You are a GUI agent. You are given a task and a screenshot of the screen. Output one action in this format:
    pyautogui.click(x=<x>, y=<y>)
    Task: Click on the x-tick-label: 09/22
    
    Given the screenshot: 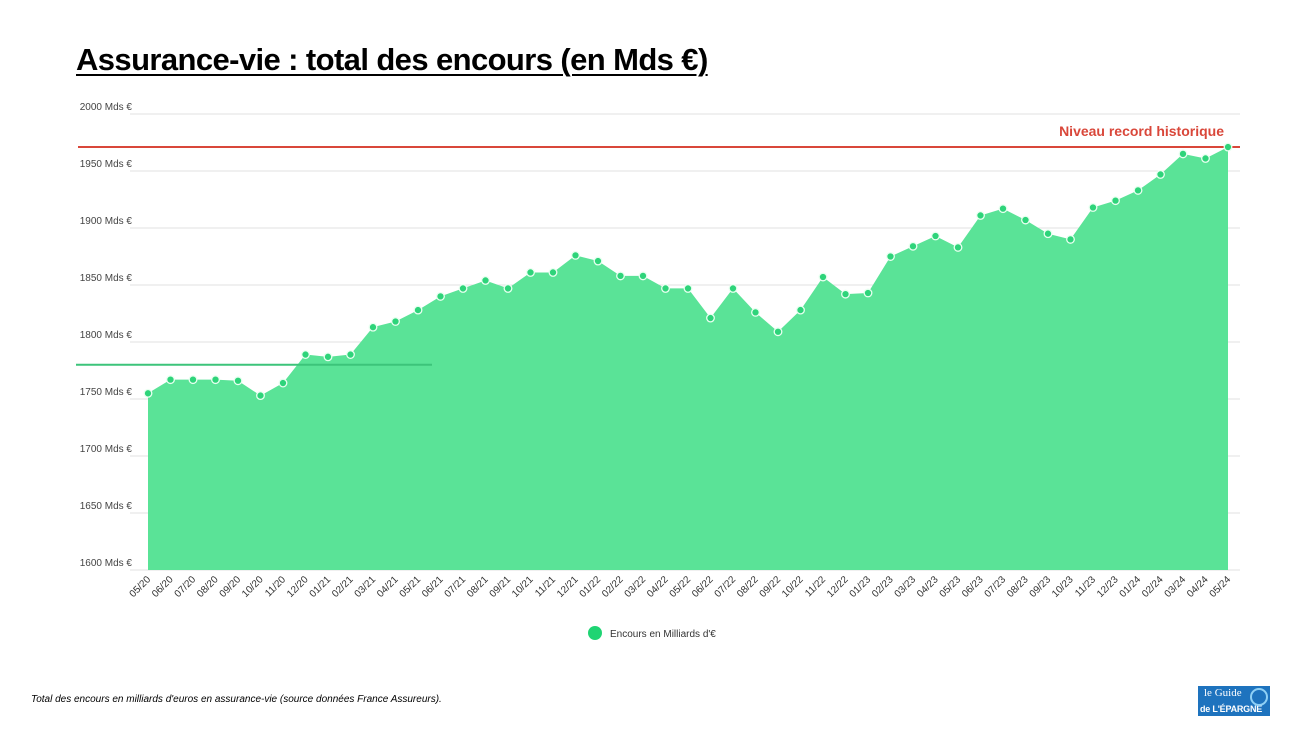 What is the action you would take?
    pyautogui.click(x=771, y=587)
    